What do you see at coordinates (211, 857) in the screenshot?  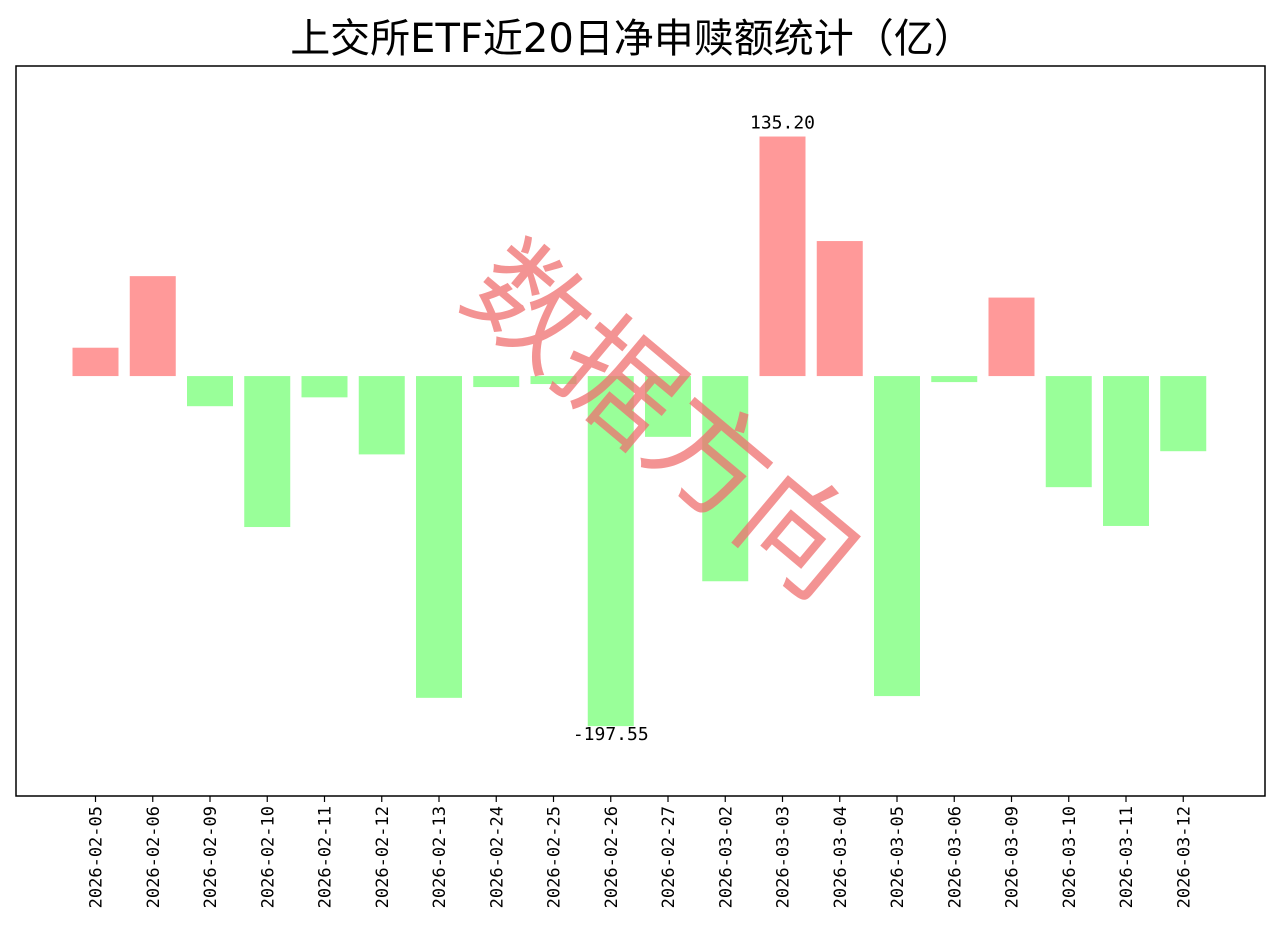 I see `x-tick-label: 2026-02-09` at bounding box center [211, 857].